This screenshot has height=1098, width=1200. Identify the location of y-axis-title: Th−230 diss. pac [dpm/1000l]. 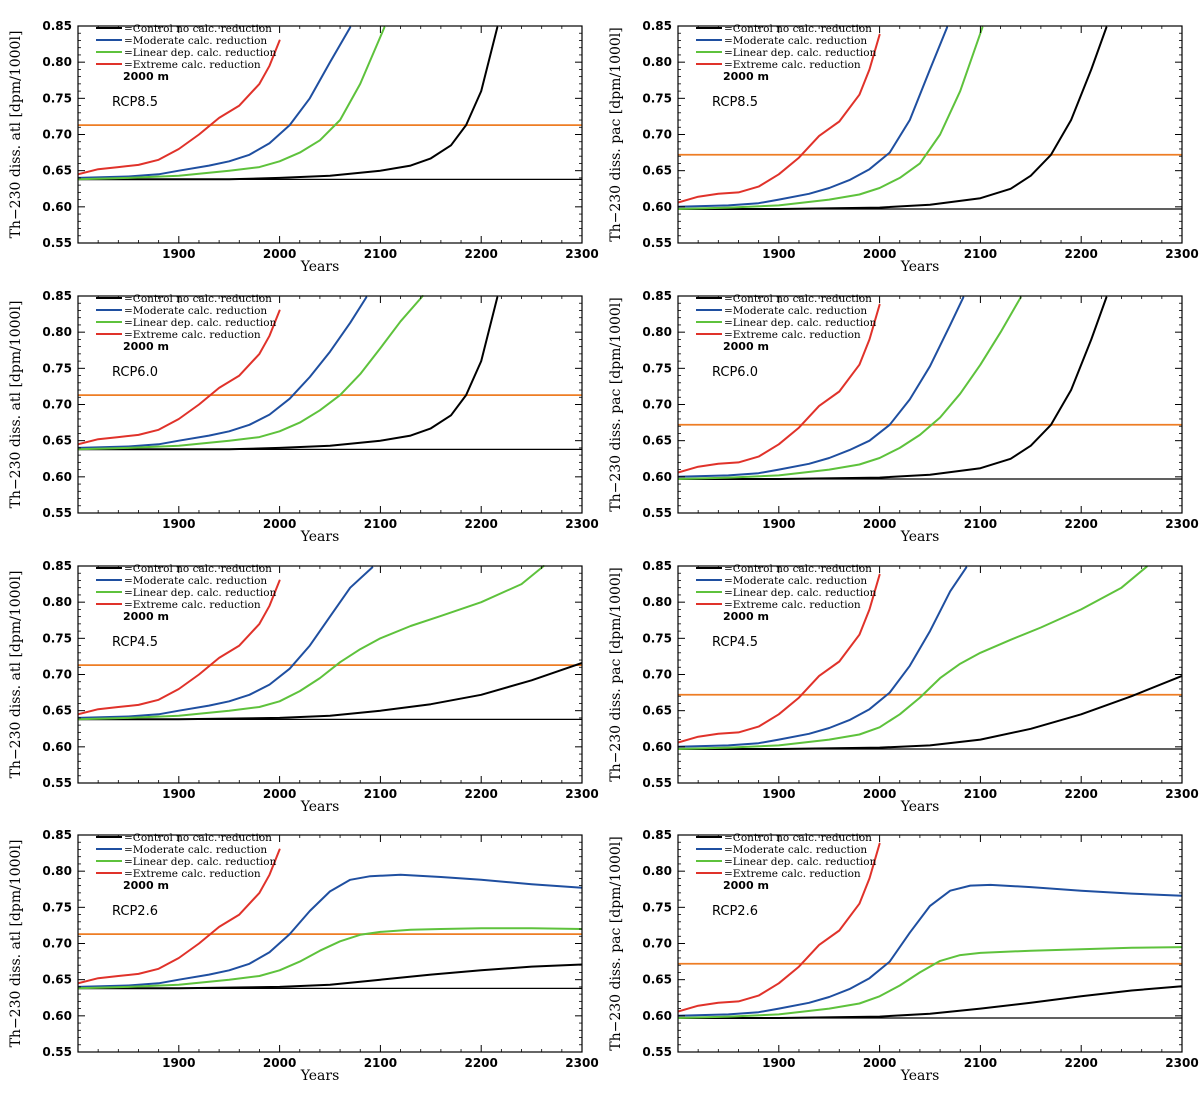
(616, 943).